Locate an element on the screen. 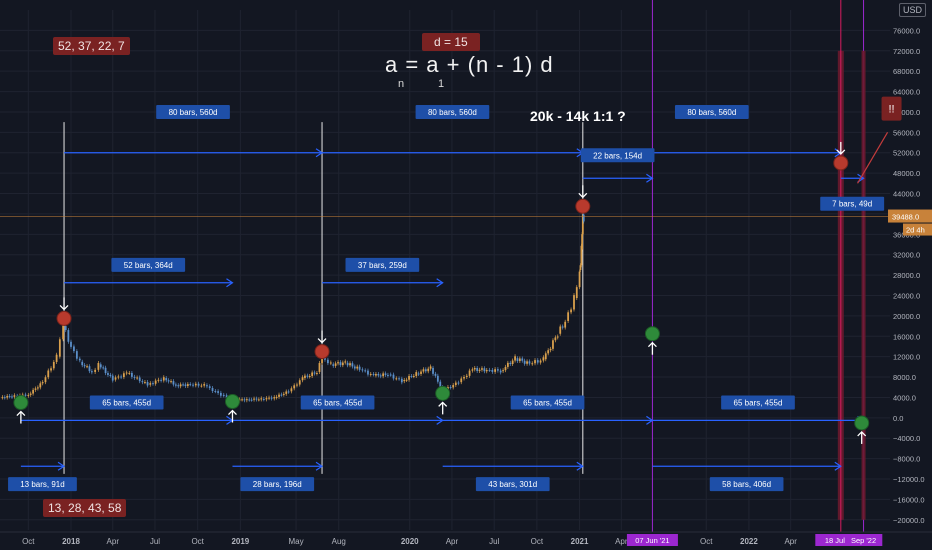  price-tag-label: 39488.0 is located at coordinates (905, 217).